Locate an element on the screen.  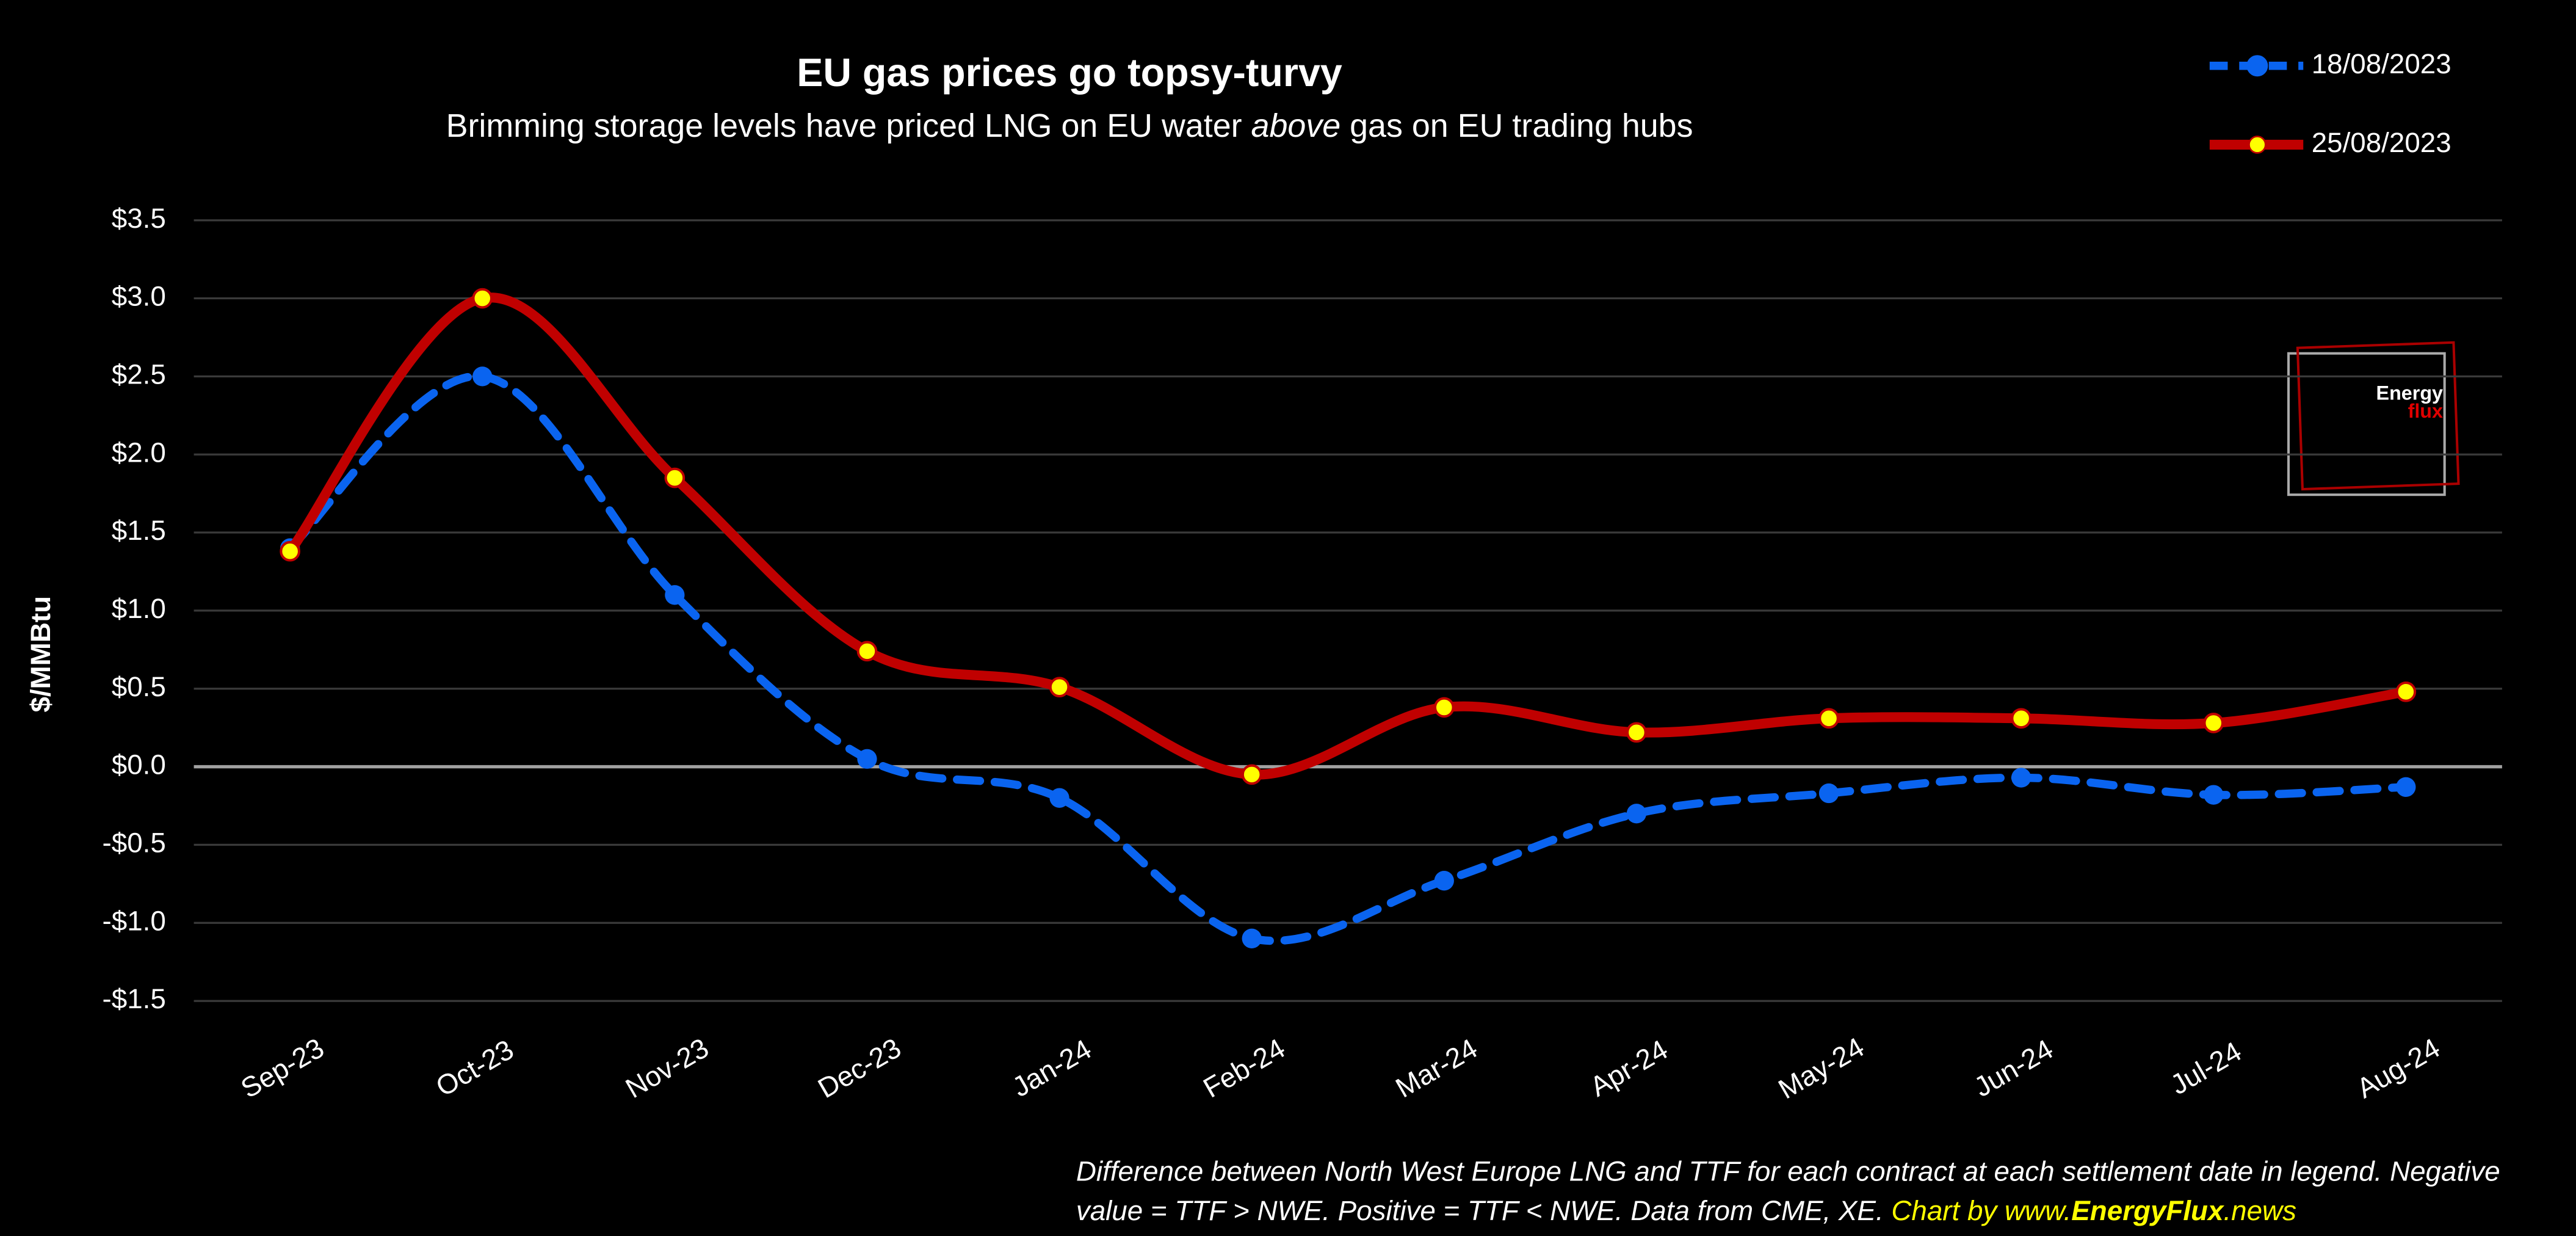
y-tick-label: $3.5 is located at coordinates (139, 218).